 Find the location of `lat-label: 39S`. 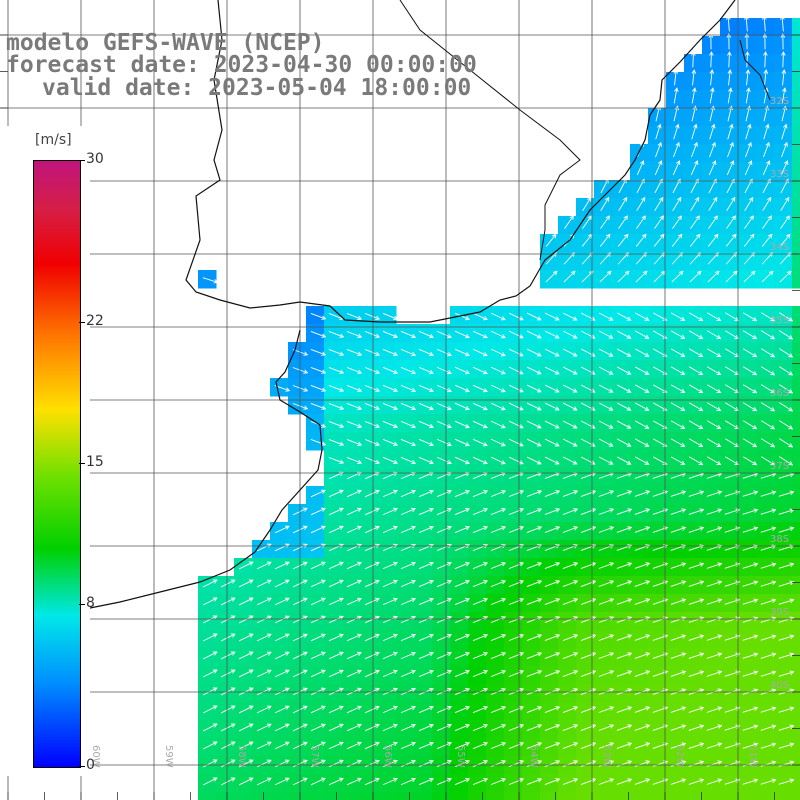

lat-label: 39S is located at coordinates (779, 612).